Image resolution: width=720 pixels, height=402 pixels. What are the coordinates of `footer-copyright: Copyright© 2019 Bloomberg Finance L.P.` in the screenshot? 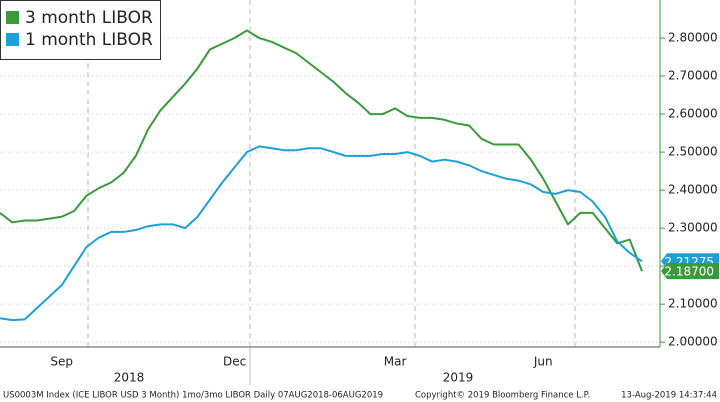 It's located at (502, 396).